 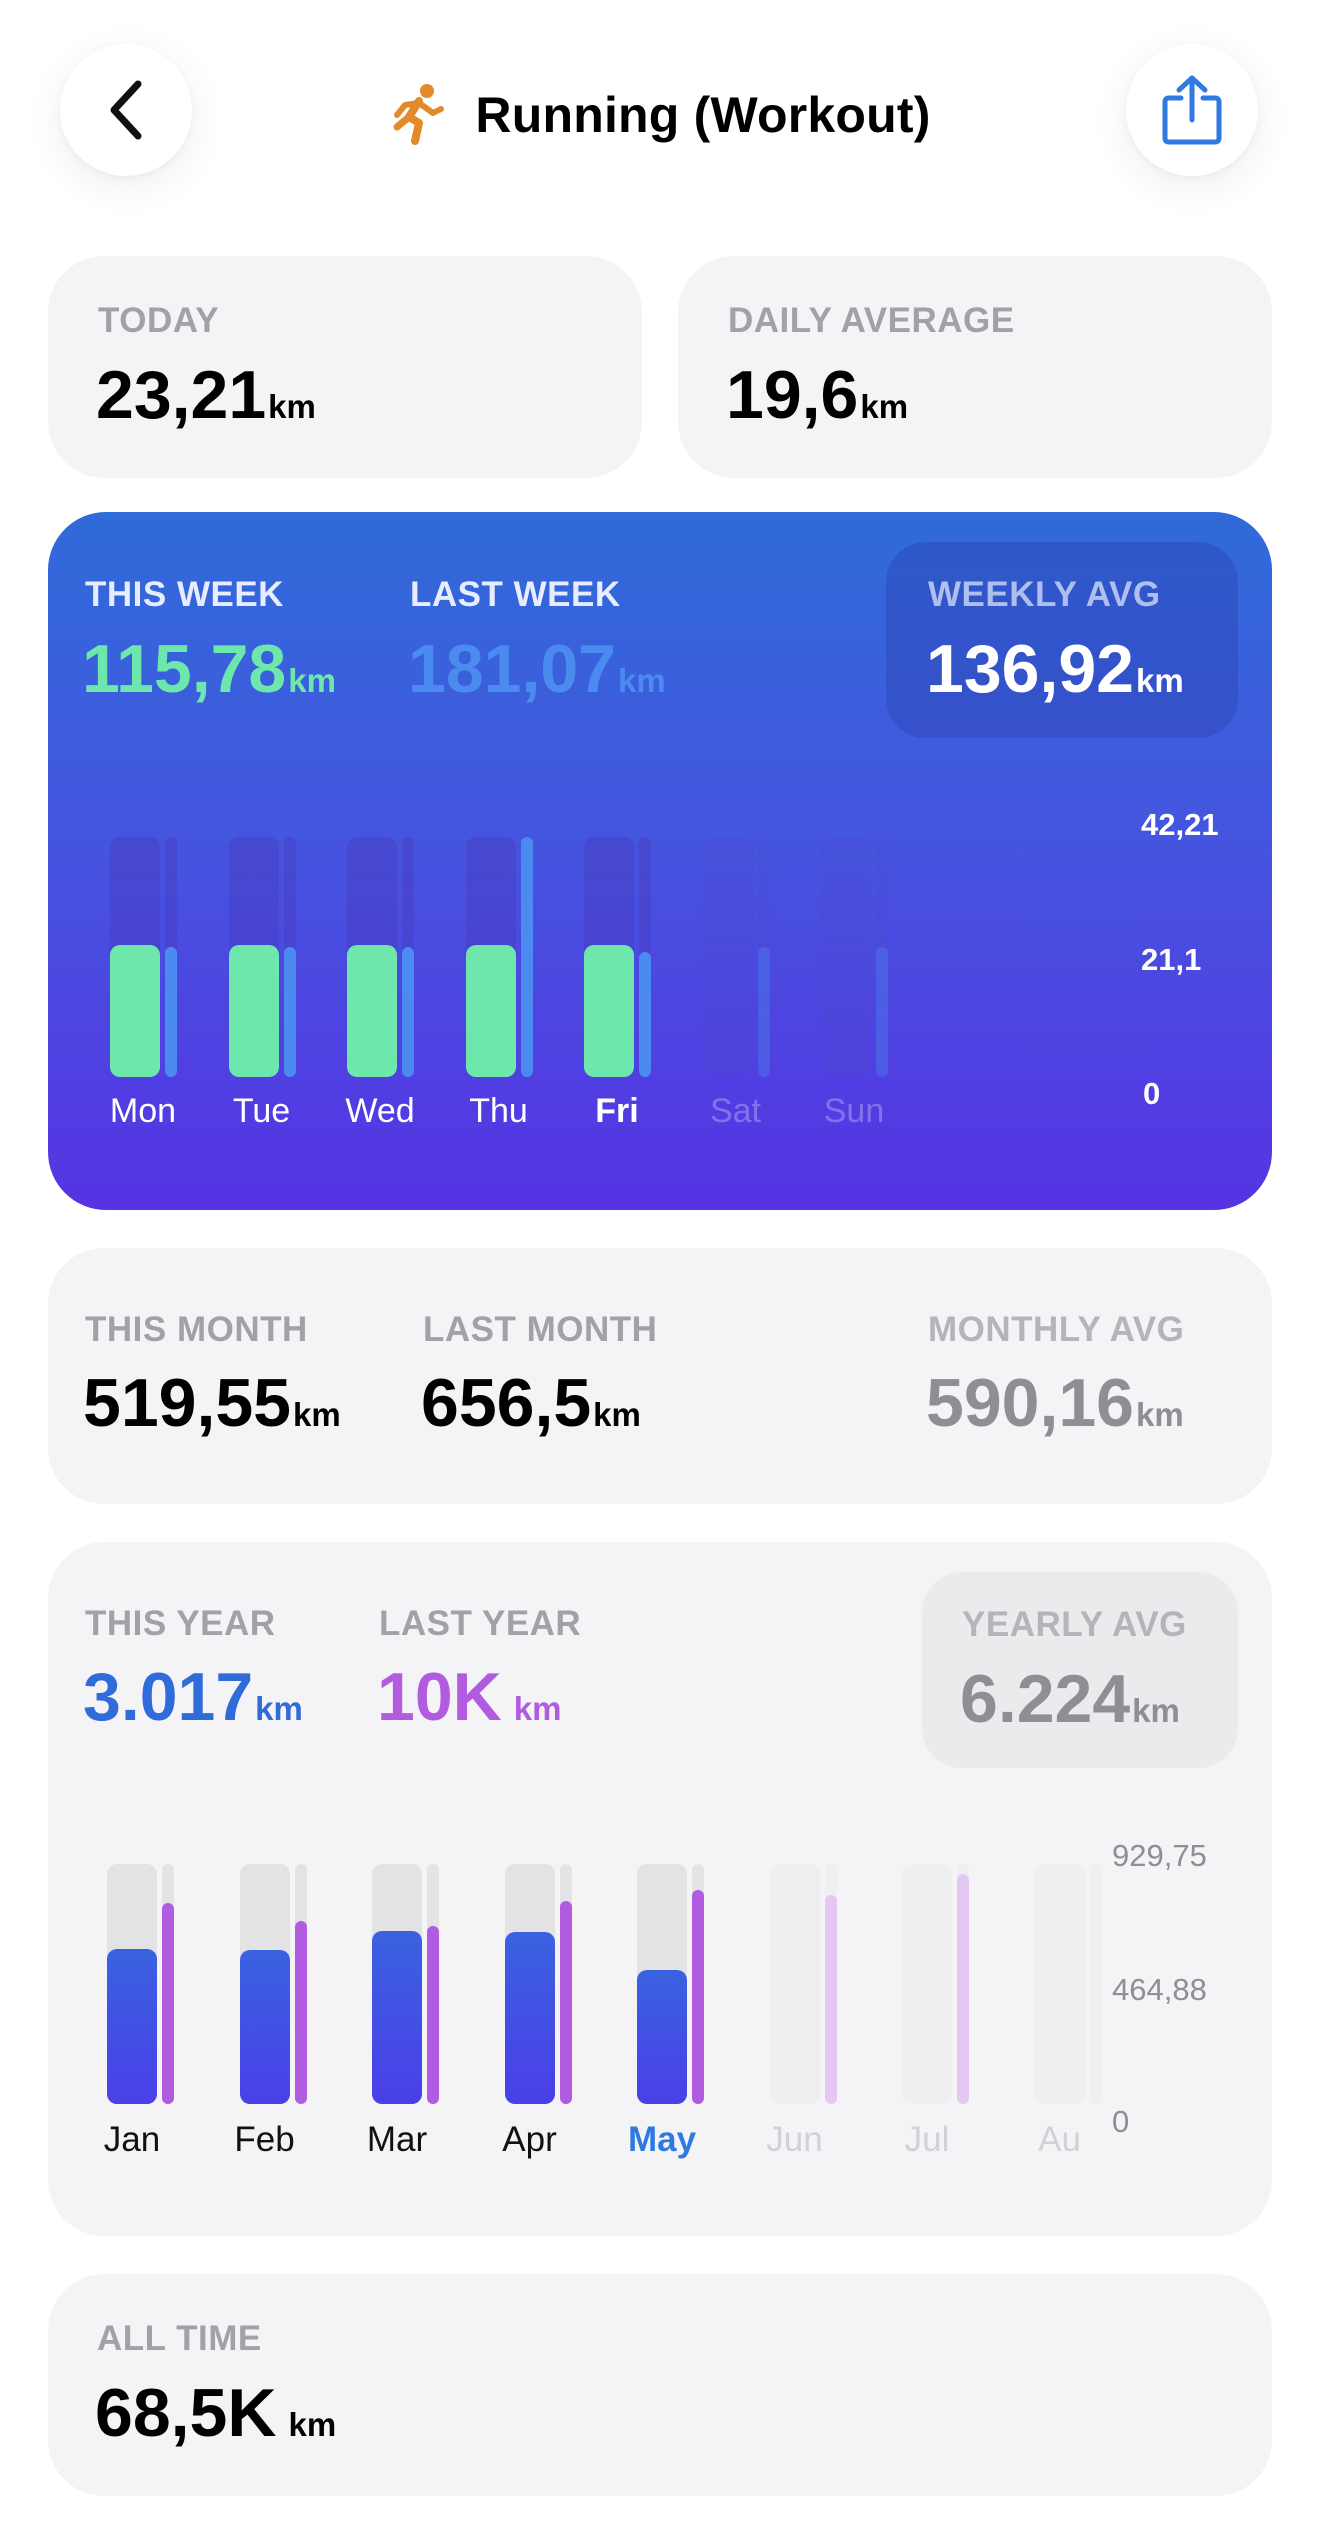 What do you see at coordinates (1121, 2121) in the screenshot?
I see `year-y-tick-label: 0` at bounding box center [1121, 2121].